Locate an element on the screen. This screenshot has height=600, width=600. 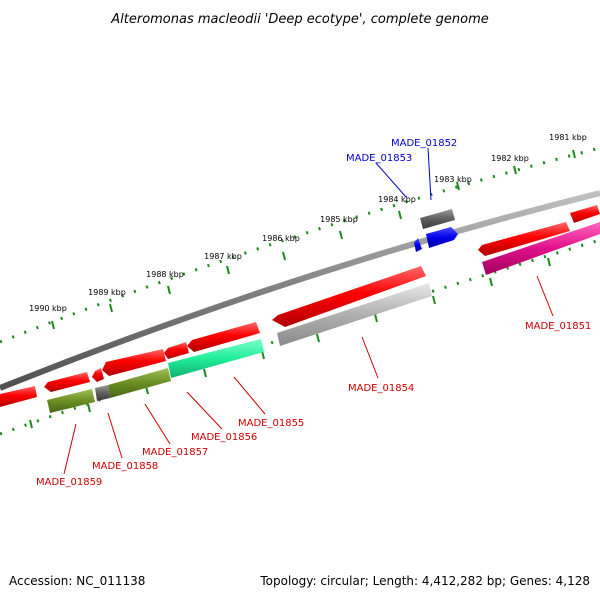
scale-label-1986: 1986 kbp is located at coordinates (281, 238).